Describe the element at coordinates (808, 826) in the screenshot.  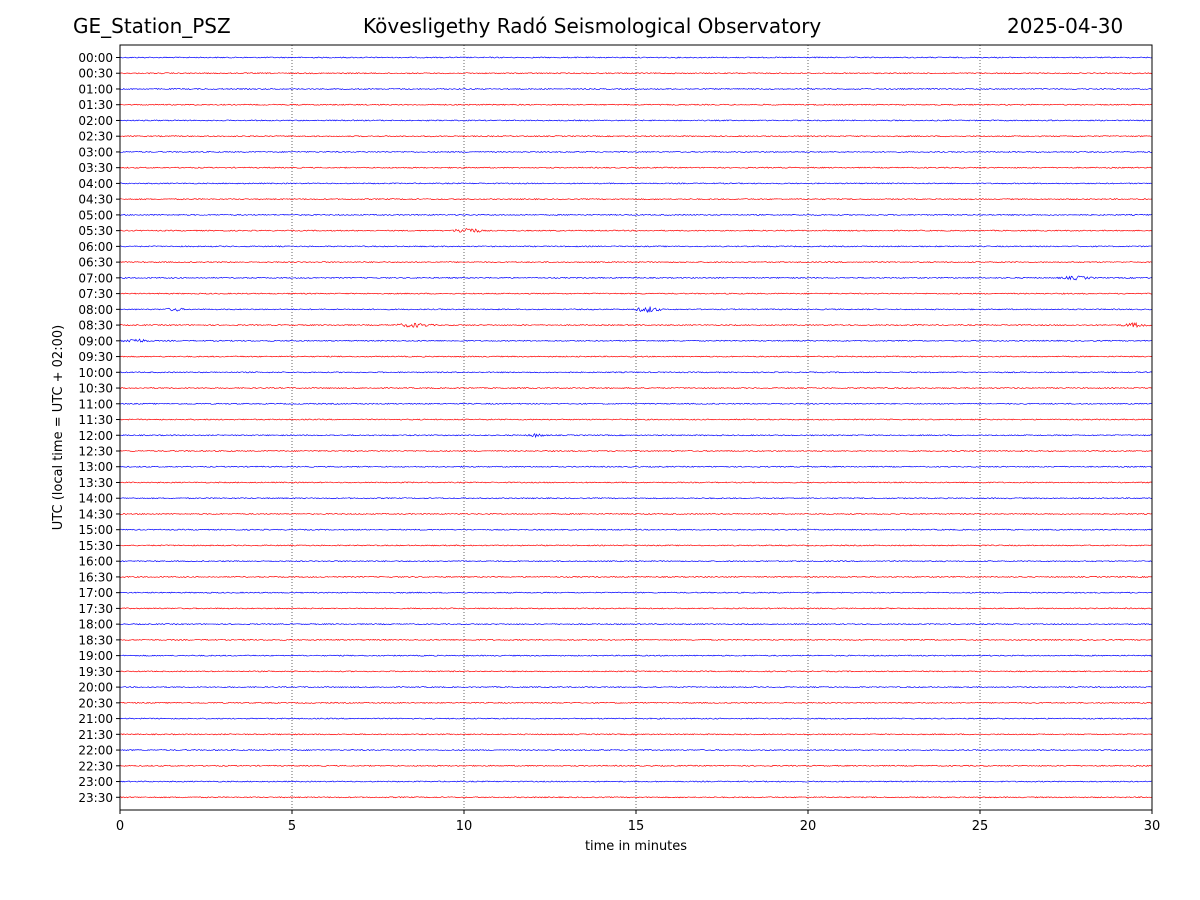
I see `x-tick-label: 20` at that location.